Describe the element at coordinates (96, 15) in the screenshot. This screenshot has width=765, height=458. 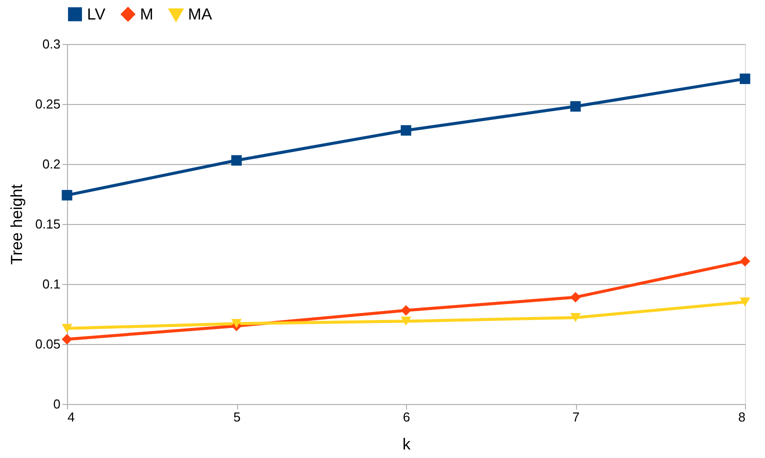
I see `legend-label: LV` at that location.